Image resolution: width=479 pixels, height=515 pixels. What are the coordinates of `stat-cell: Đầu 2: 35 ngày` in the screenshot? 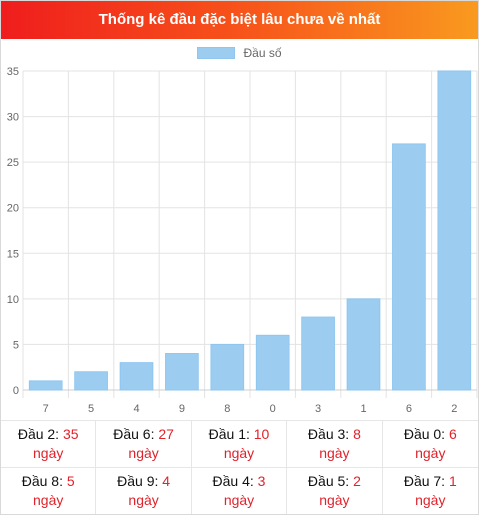 It's located at (49, 443).